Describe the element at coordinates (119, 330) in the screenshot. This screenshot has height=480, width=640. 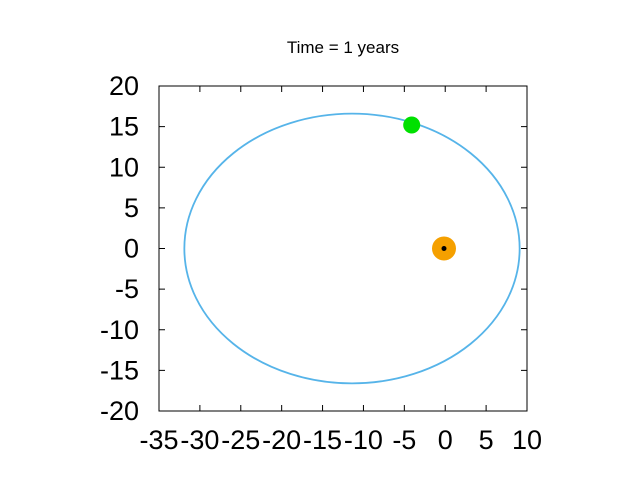
I see `y-tick-label: -10` at that location.